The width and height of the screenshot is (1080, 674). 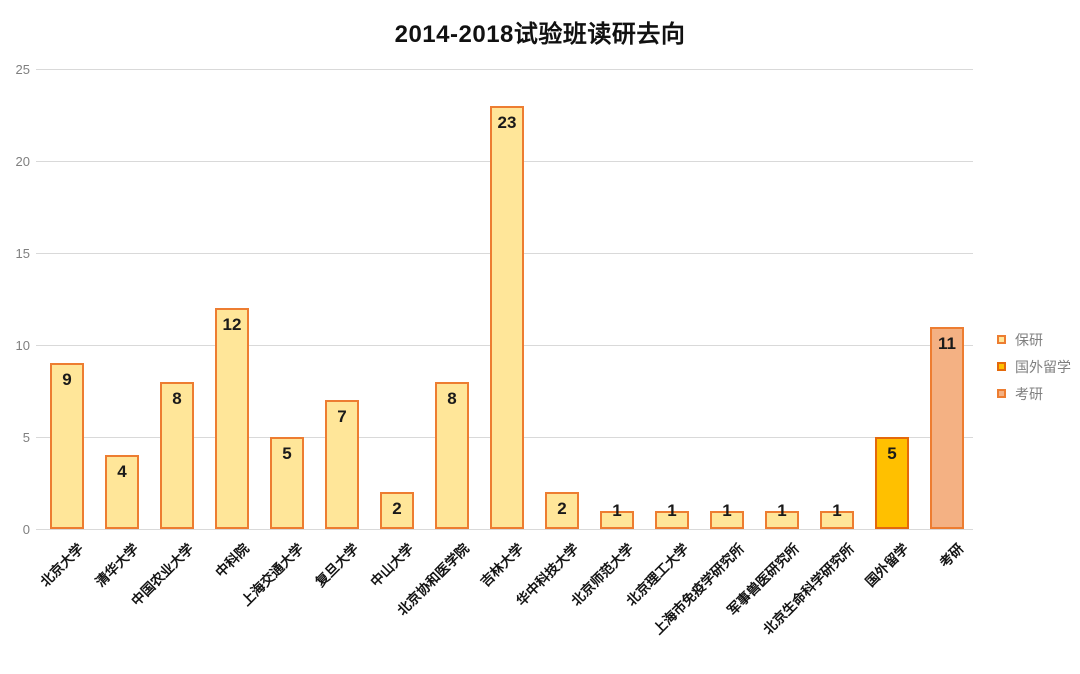 What do you see at coordinates (1029, 339) in the screenshot?
I see `legend-label: 保研` at bounding box center [1029, 339].